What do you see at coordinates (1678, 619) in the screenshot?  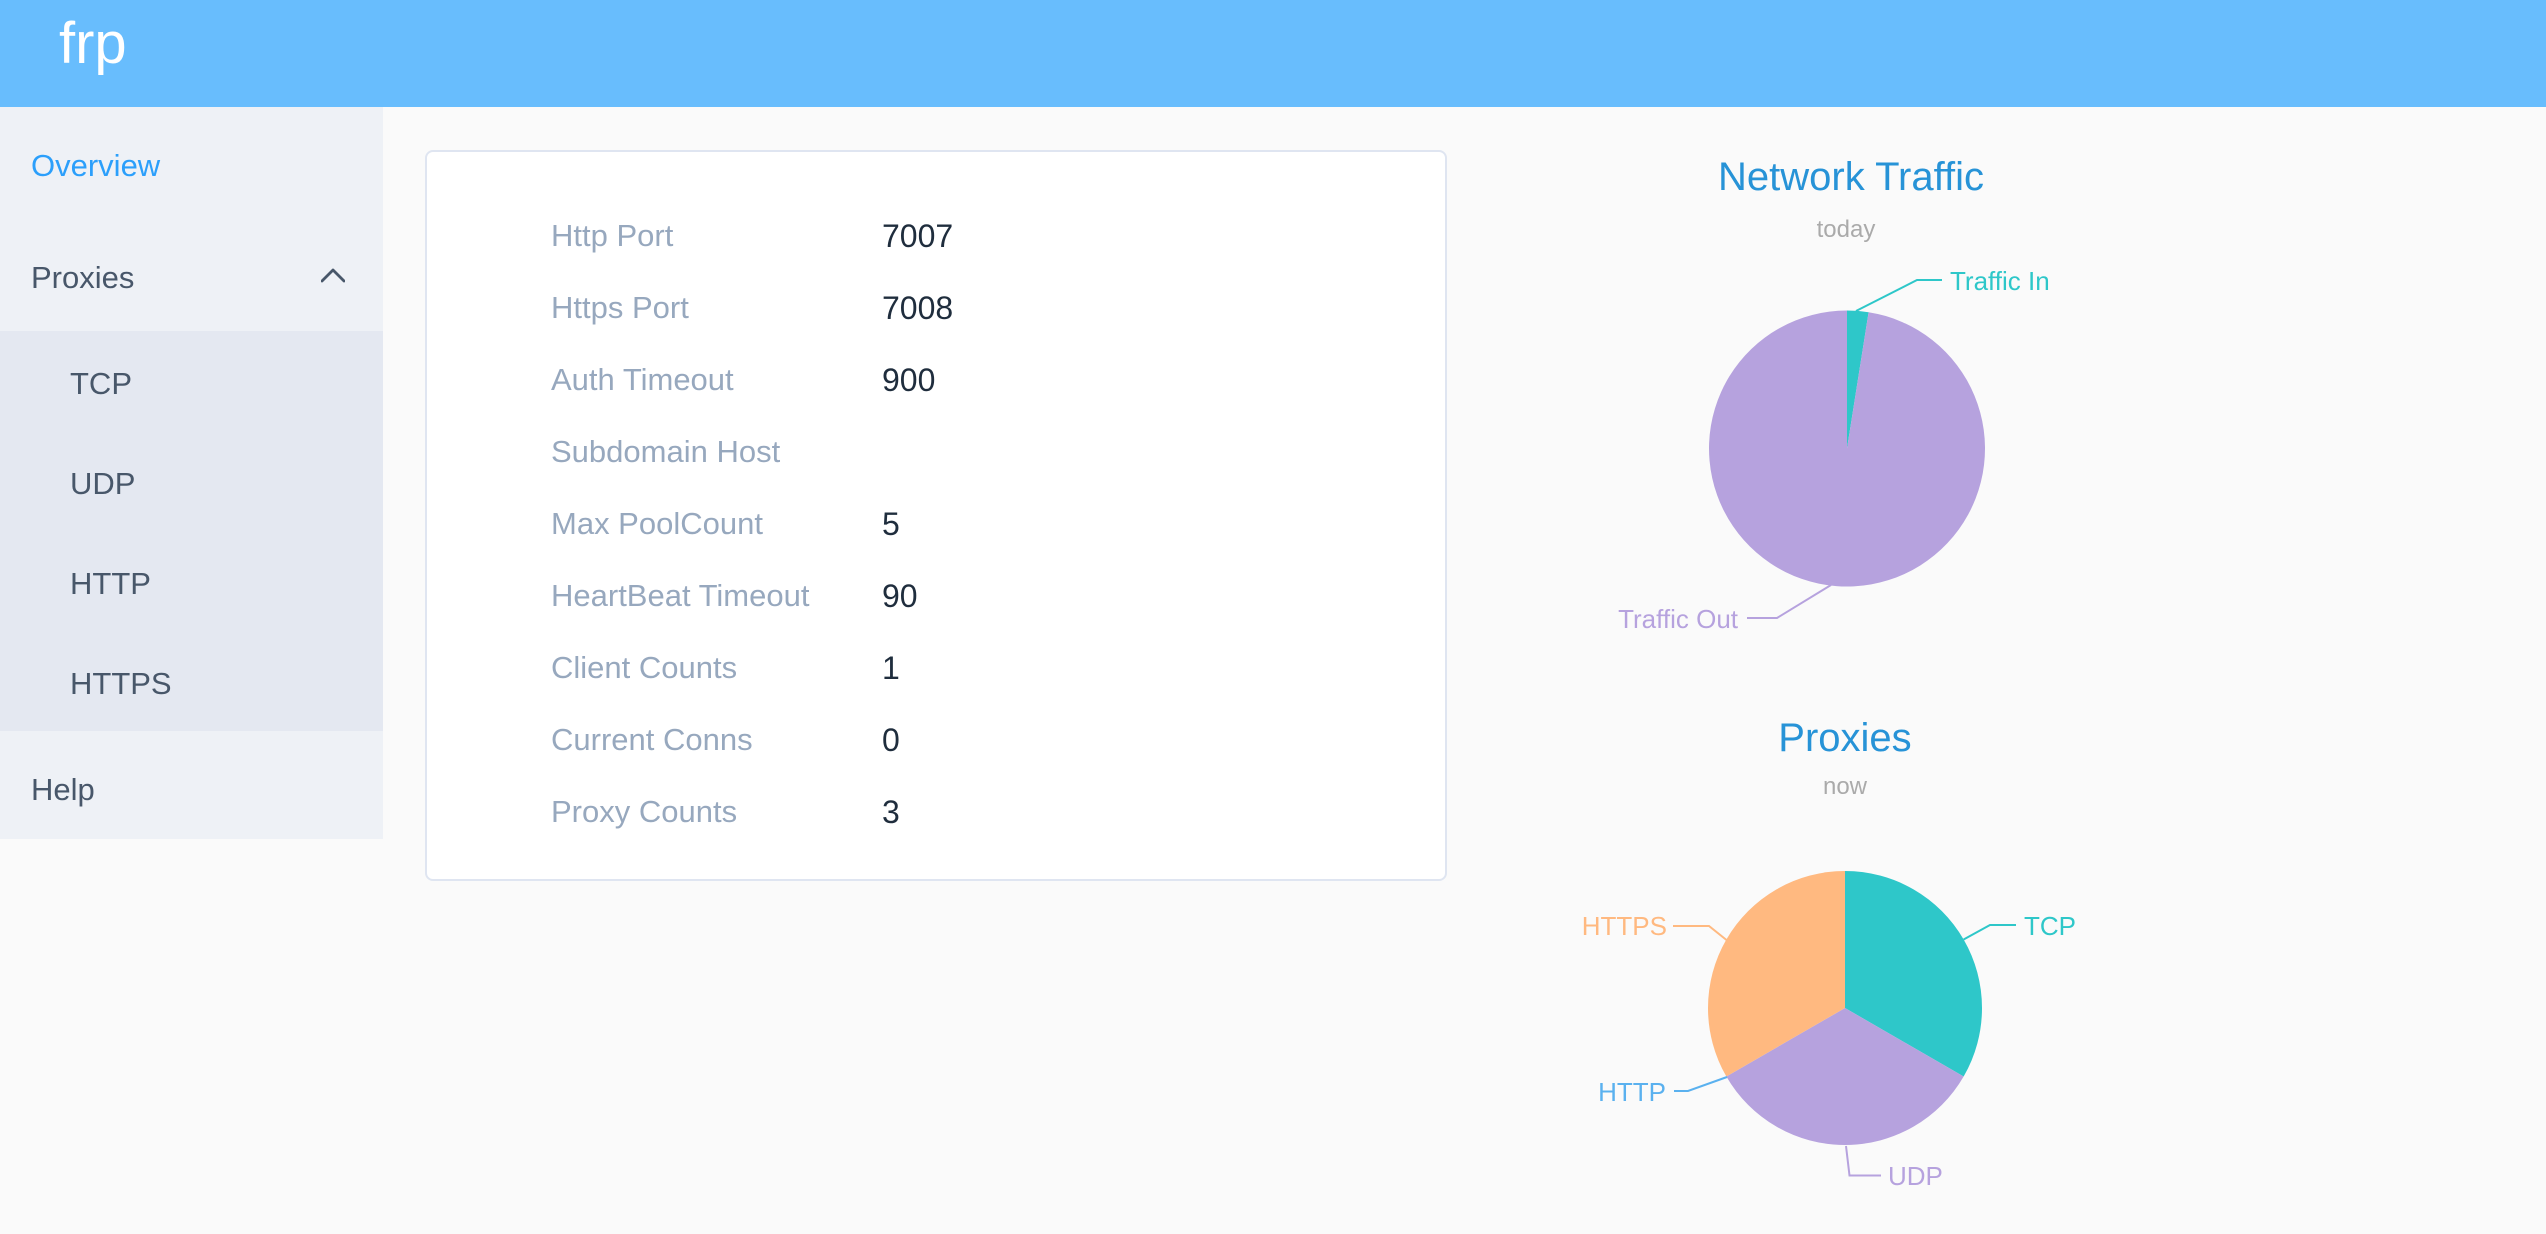 I see `svg-text: Traffic Out` at bounding box center [1678, 619].